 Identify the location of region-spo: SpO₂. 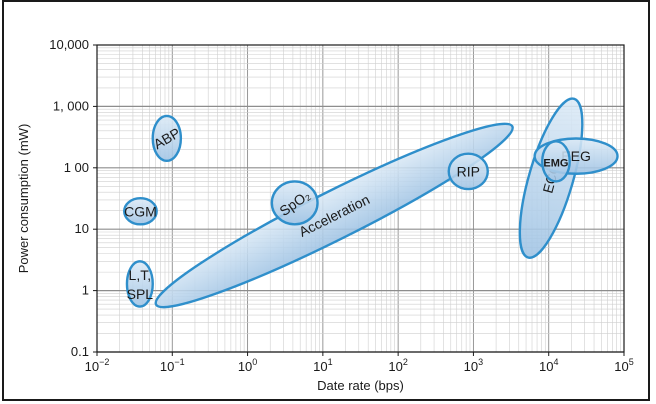
(294, 203).